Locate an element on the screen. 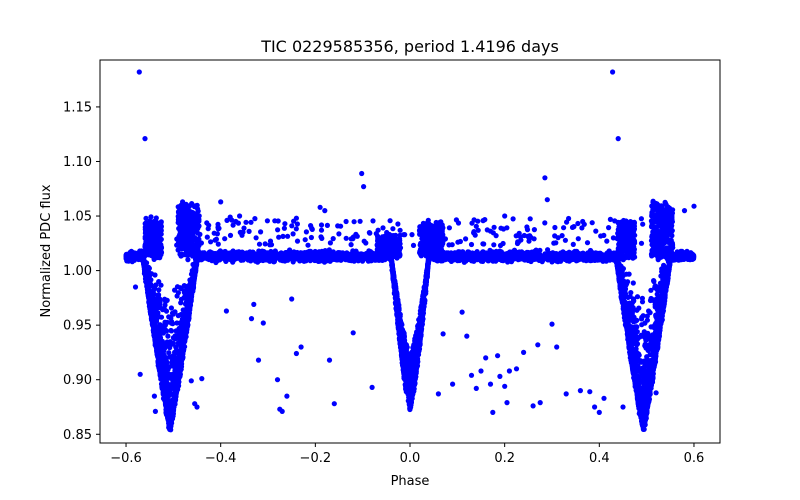 This screenshot has width=800, height=500. chart-title: TIC 0229585356, period 1.4196 days is located at coordinates (409, 46).